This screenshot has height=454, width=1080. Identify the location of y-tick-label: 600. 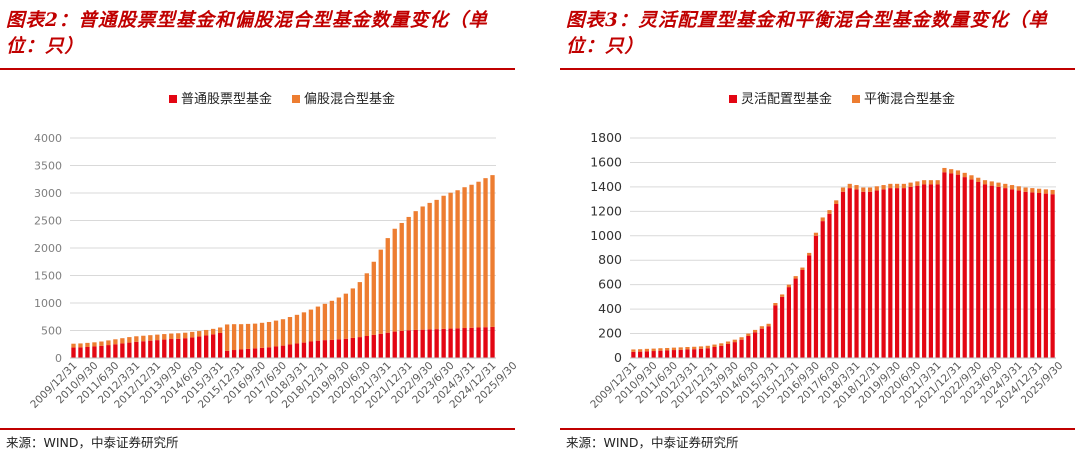
(610, 284).